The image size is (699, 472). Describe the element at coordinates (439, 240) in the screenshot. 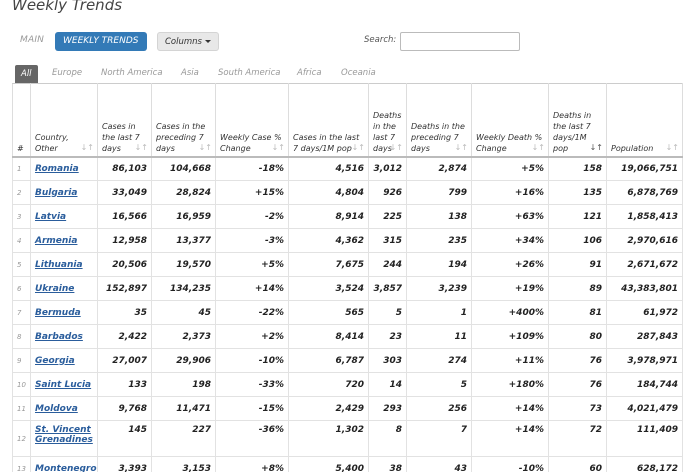

I see `row-value: 235` at that location.